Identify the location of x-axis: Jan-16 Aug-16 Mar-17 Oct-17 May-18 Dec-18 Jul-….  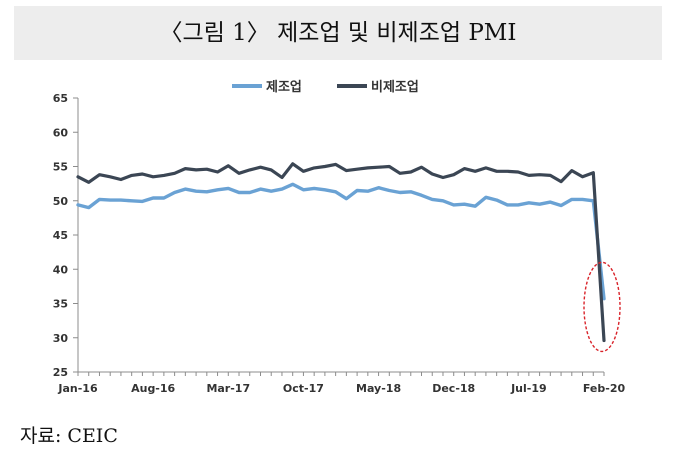
(341, 383).